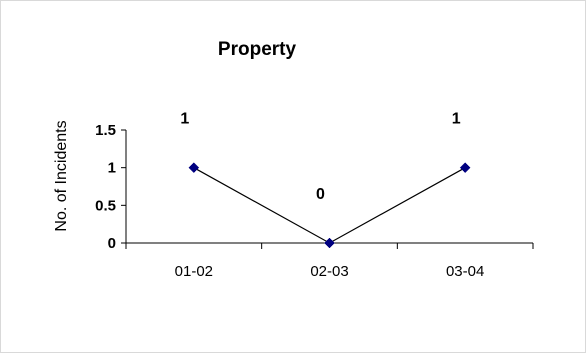 The image size is (587, 354). Describe the element at coordinates (194, 271) in the screenshot. I see `x-tick-label: 01-02` at that location.